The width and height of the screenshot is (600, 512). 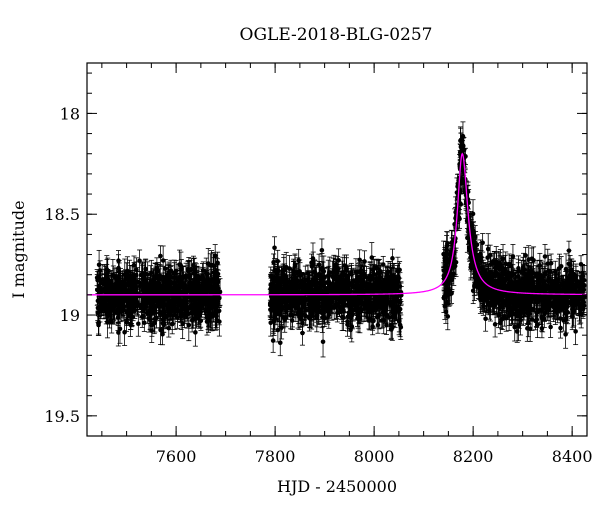 What do you see at coordinates (336, 35) in the screenshot?
I see `chart-title: OGLE-2018-BLG-0257` at bounding box center [336, 35].